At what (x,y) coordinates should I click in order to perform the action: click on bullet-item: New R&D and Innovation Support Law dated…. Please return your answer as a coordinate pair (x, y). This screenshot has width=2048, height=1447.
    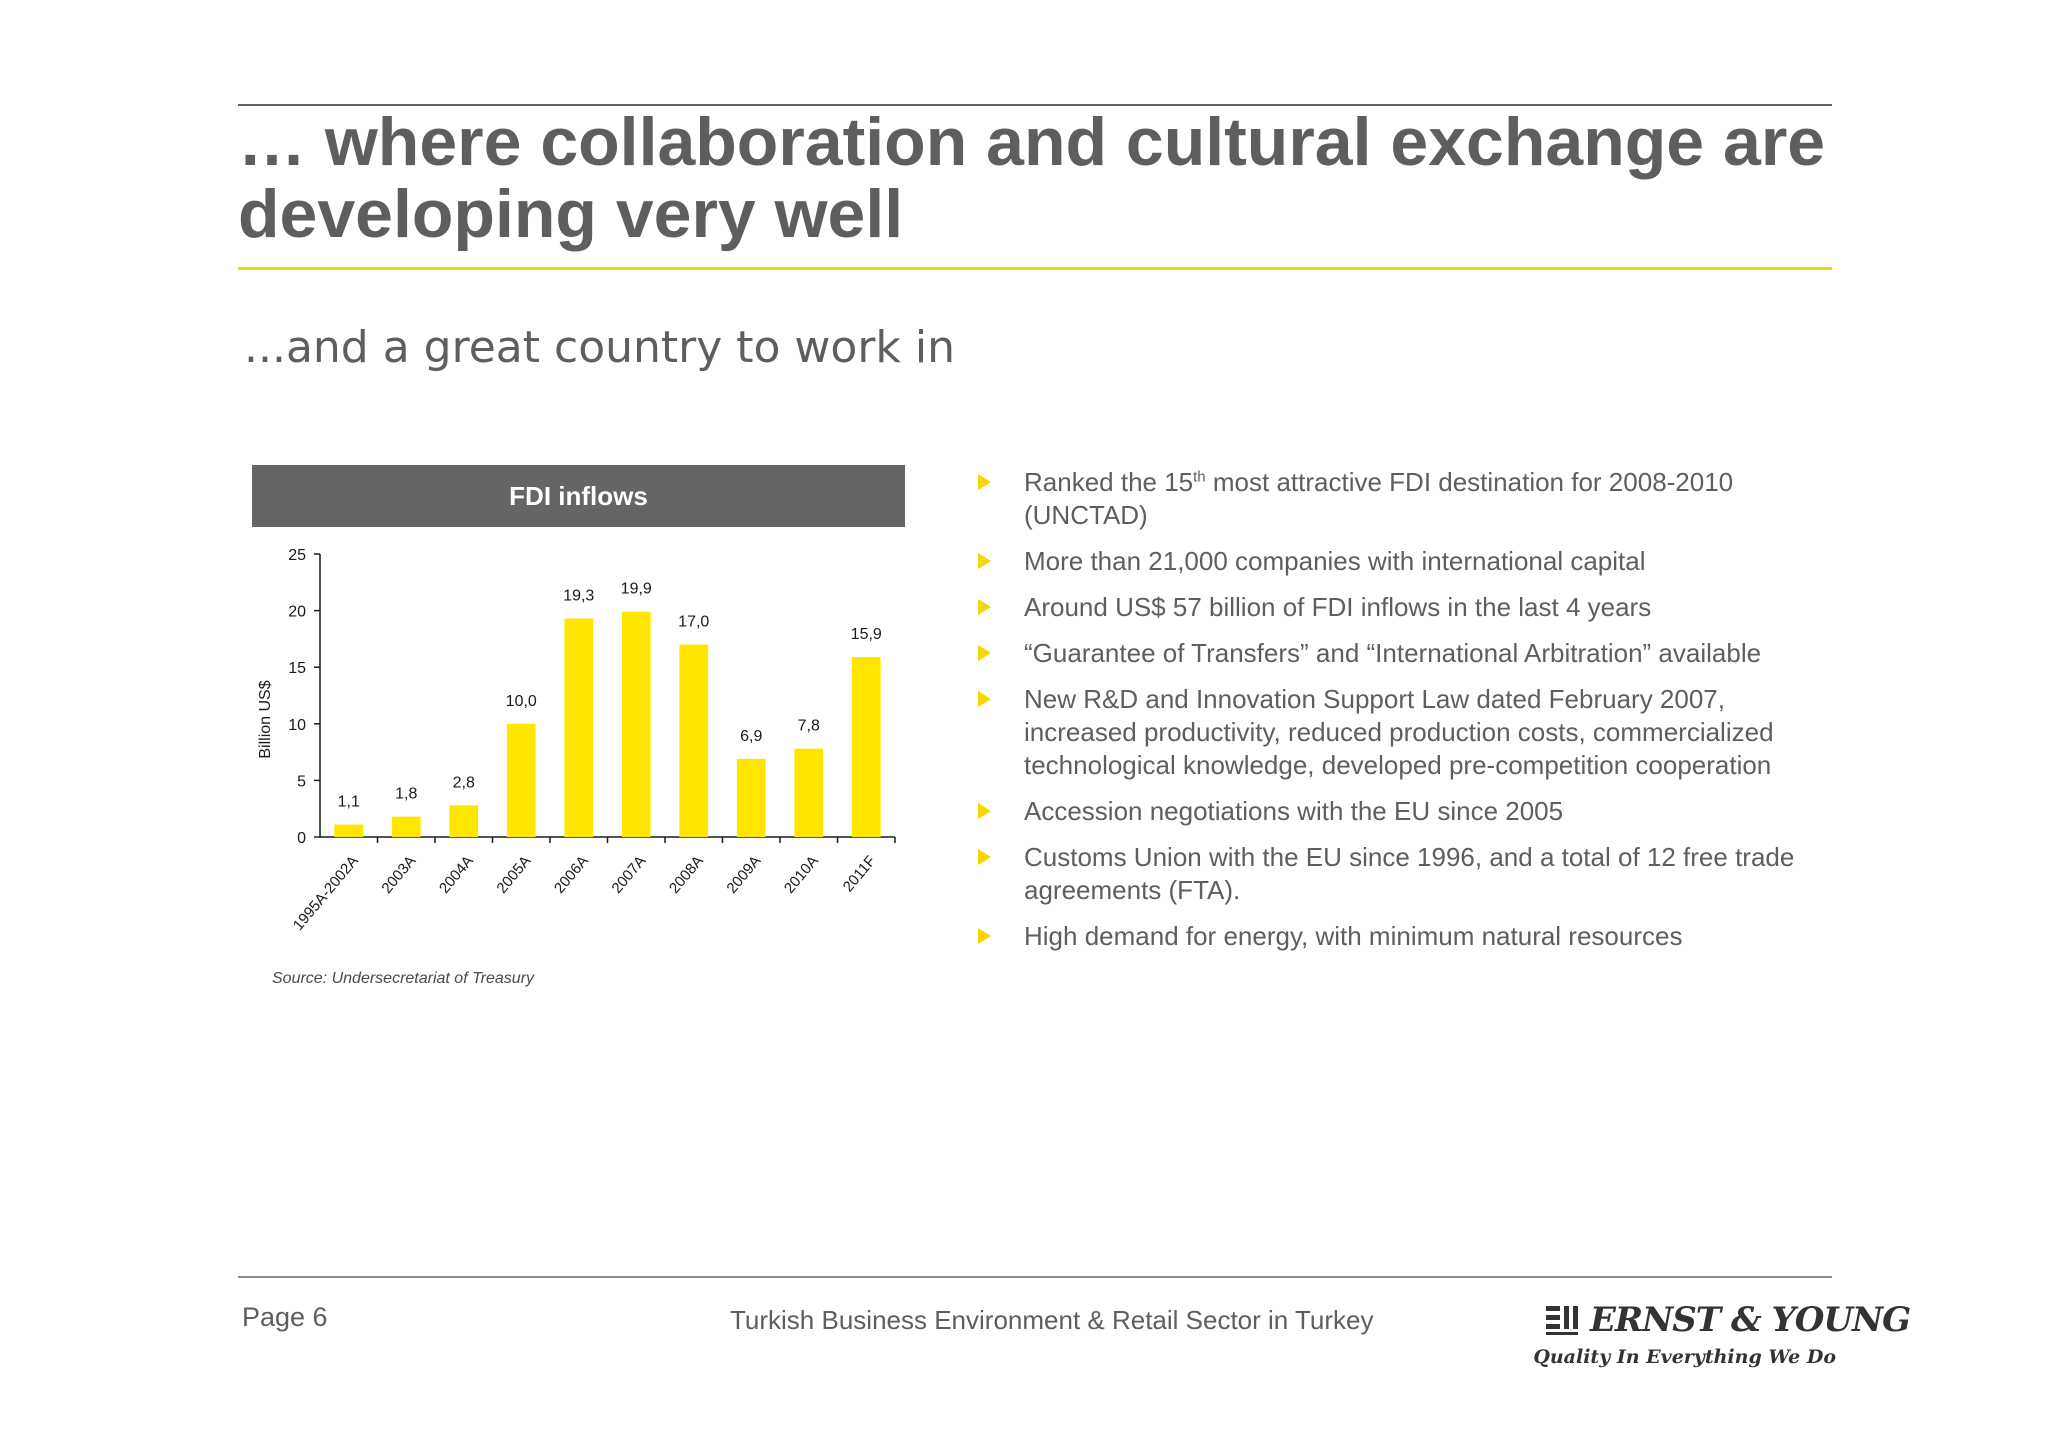
    Looking at the image, I should click on (1408, 732).